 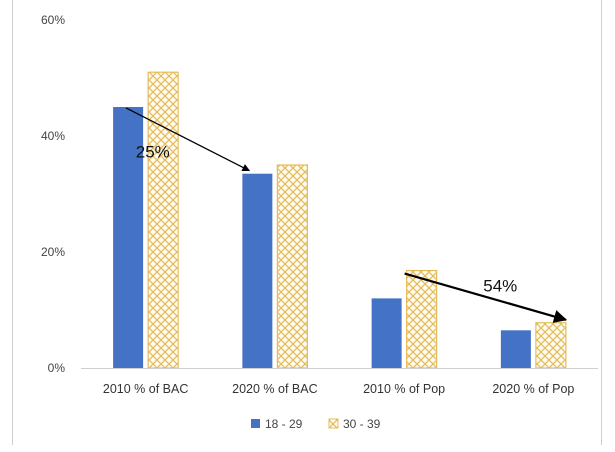 I want to click on y-tick-label: 0%, so click(x=57, y=368).